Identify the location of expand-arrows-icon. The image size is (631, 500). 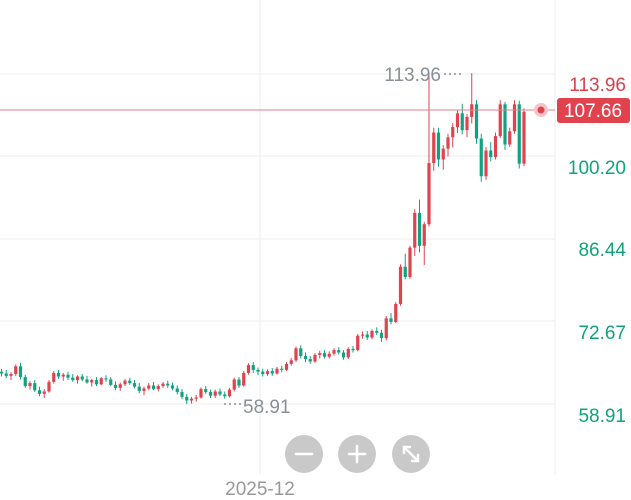
(411, 454).